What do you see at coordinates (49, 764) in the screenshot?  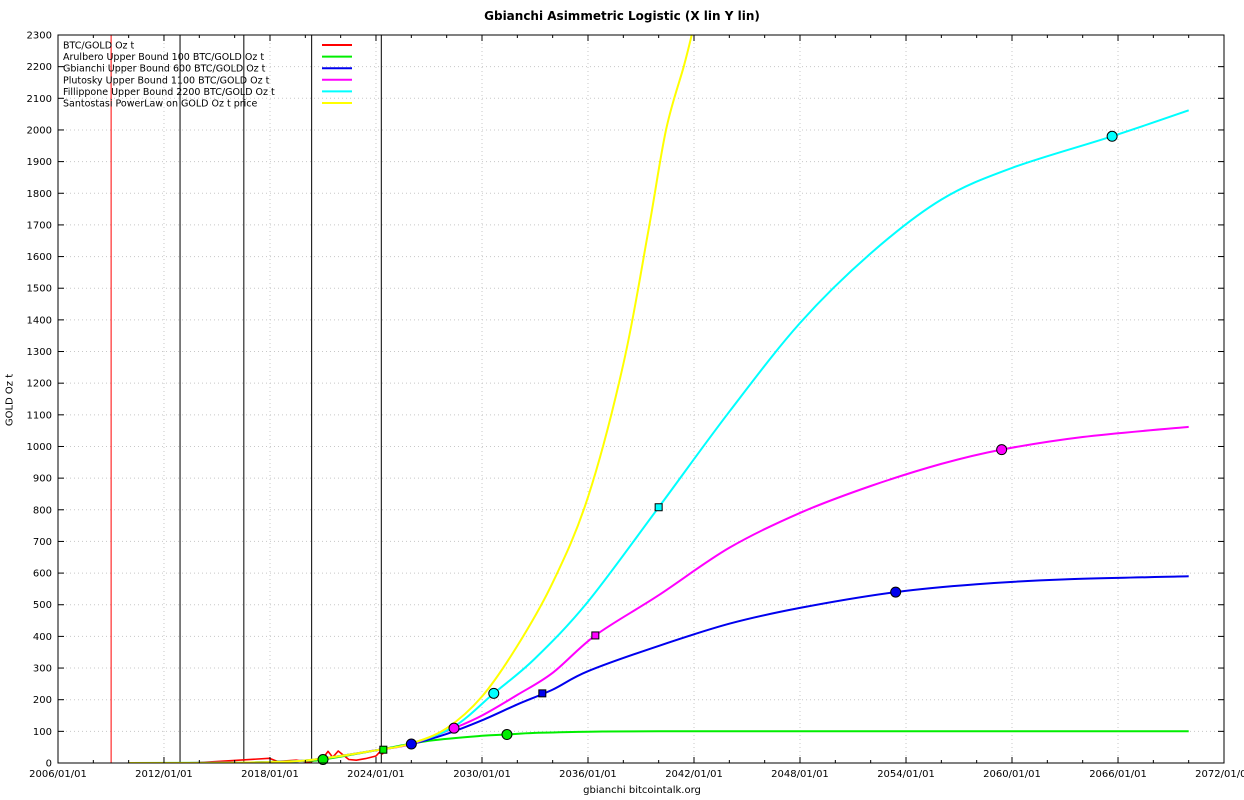 I see `y-tick-label: 0` at bounding box center [49, 764].